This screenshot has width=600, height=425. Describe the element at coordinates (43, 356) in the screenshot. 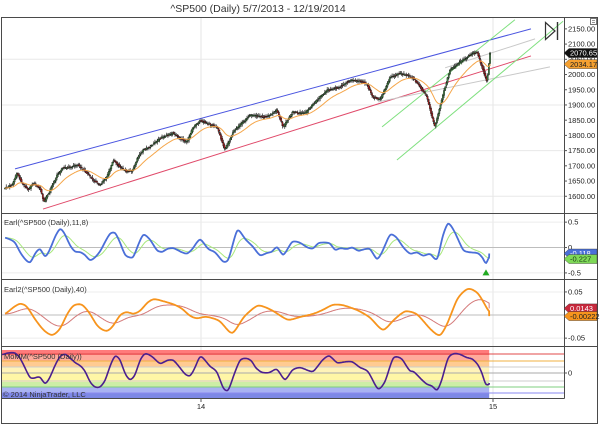

I see `momm-panel-label: MoMM(^SP500 (Daily))` at that location.